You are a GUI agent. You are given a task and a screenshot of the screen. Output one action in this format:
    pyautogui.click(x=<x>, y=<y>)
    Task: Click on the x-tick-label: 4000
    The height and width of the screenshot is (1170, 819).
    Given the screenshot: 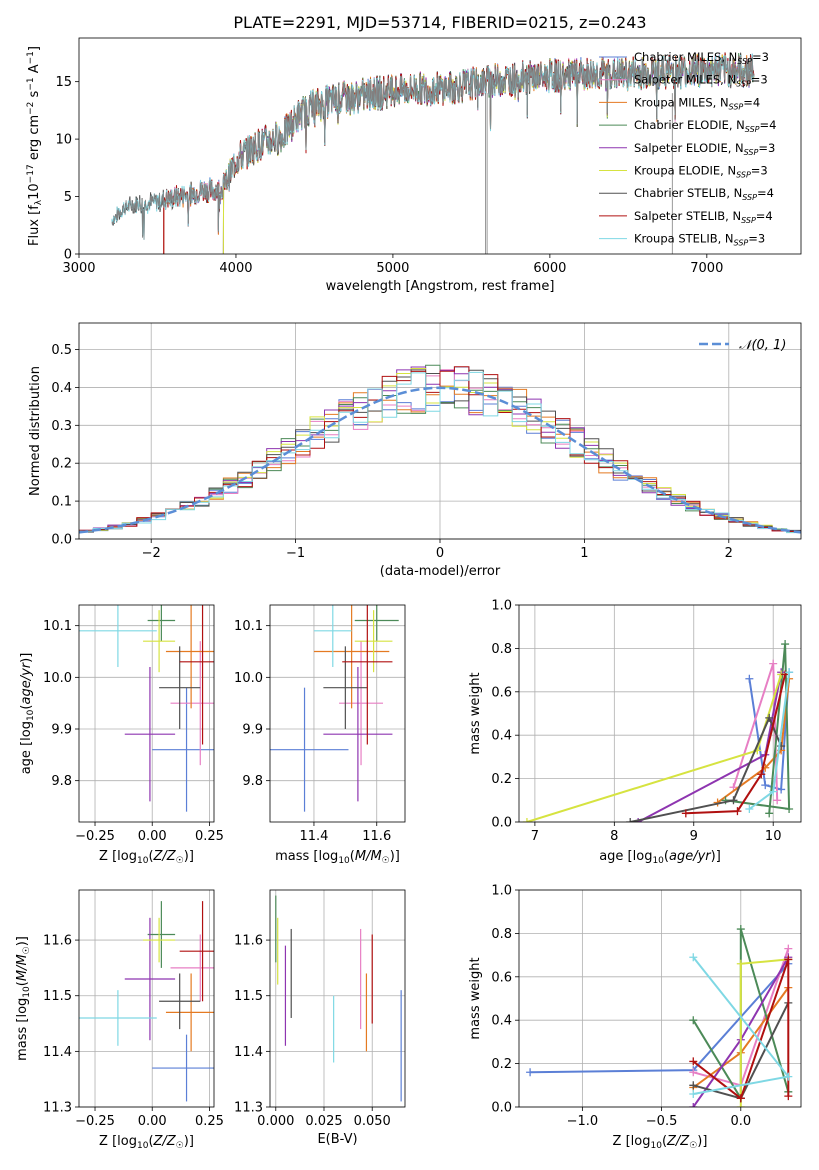 What is the action you would take?
    pyautogui.click(x=235, y=268)
    